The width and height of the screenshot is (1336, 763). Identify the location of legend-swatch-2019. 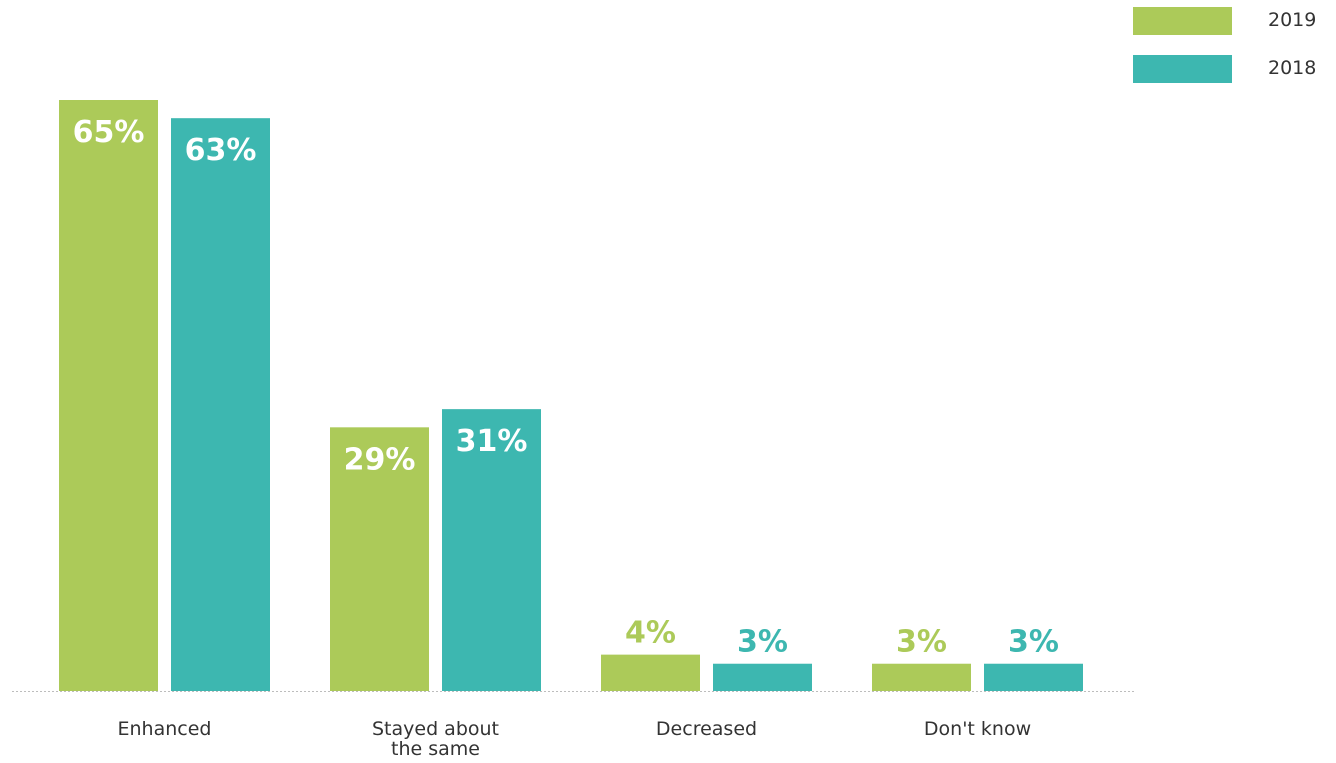
(1182, 21).